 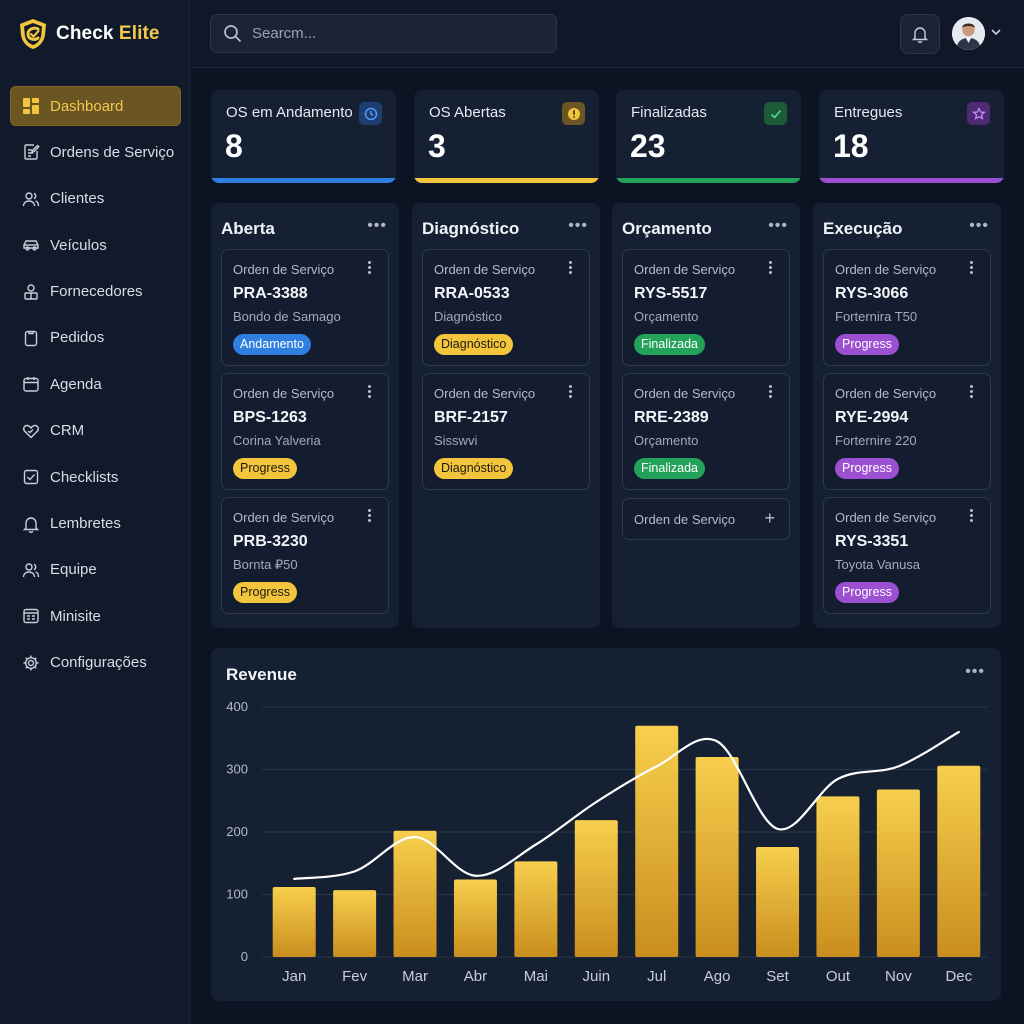 What do you see at coordinates (95, 431) in the screenshot?
I see `sidebar-item-crm: CRM` at bounding box center [95, 431].